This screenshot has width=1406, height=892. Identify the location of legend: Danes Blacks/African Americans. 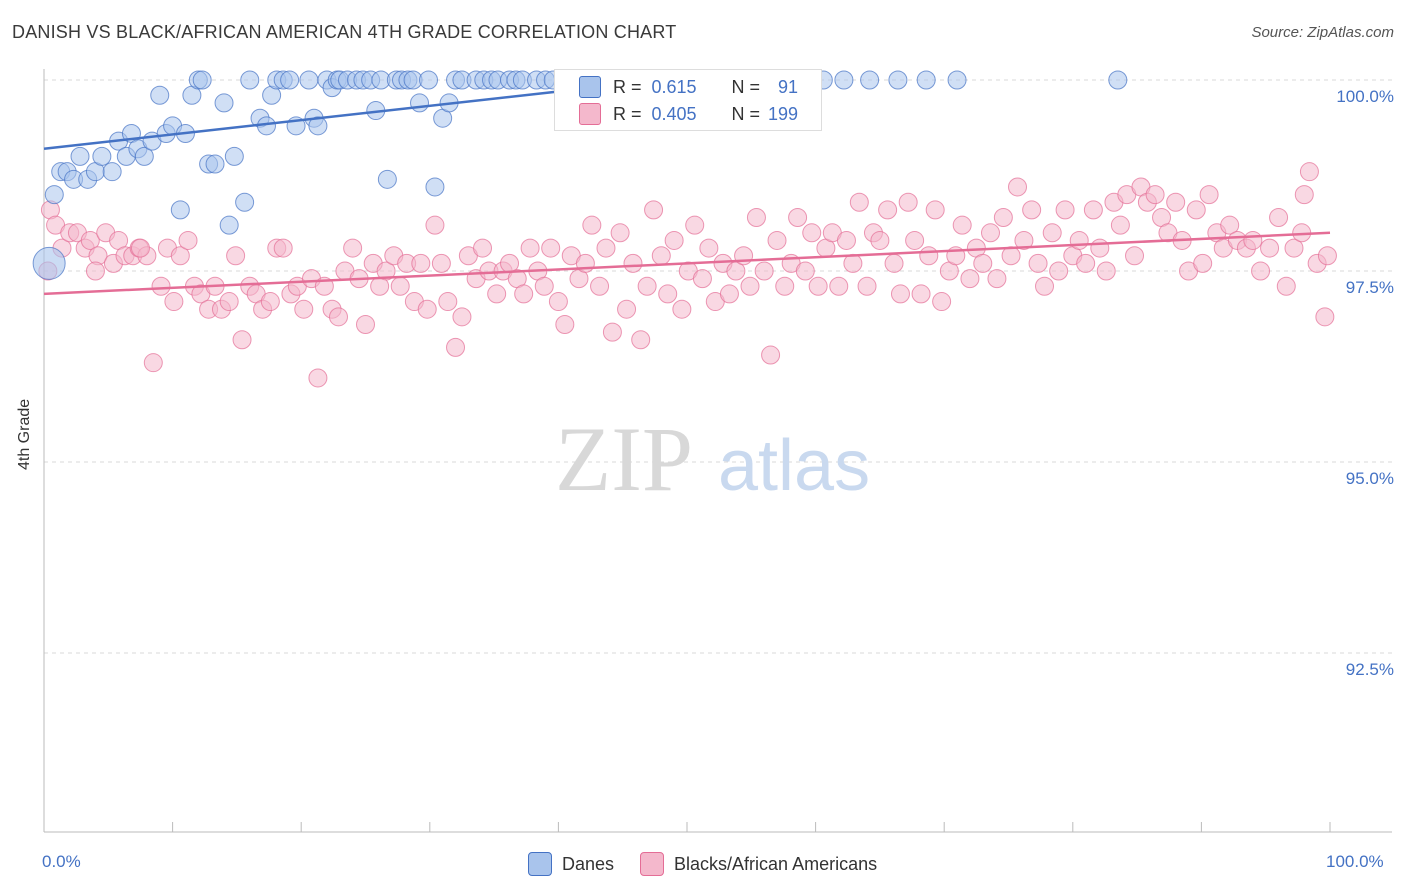
(715, 864).